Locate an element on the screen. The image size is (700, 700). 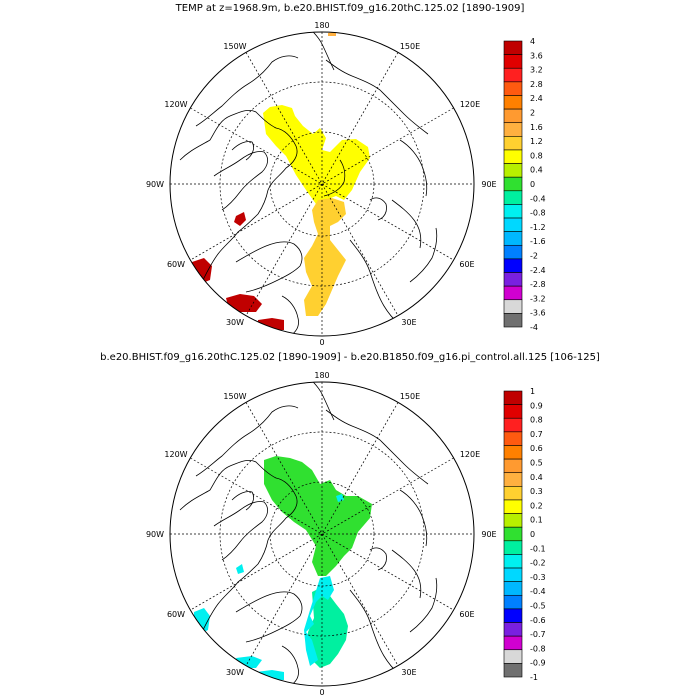
colorbar-label: -0.8 is located at coordinates (538, 213).